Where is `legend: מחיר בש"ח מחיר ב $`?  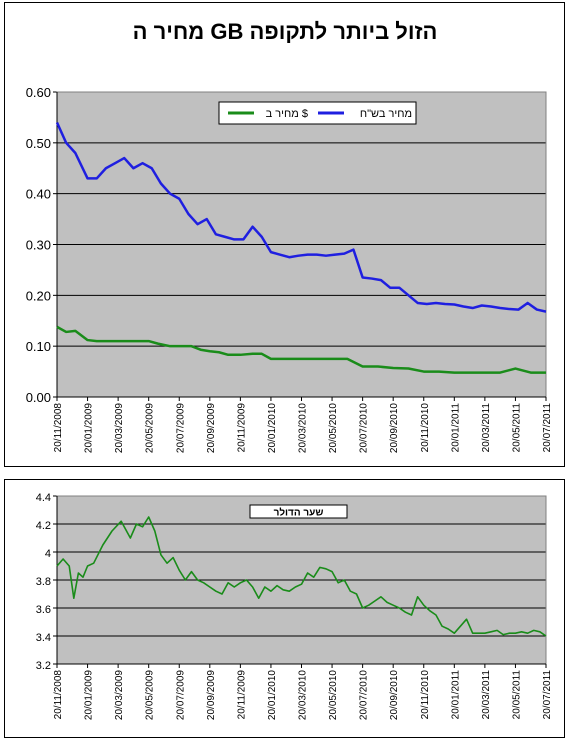
legend: מחיר בש"ח מחיר ב $ is located at coordinates (317, 113).